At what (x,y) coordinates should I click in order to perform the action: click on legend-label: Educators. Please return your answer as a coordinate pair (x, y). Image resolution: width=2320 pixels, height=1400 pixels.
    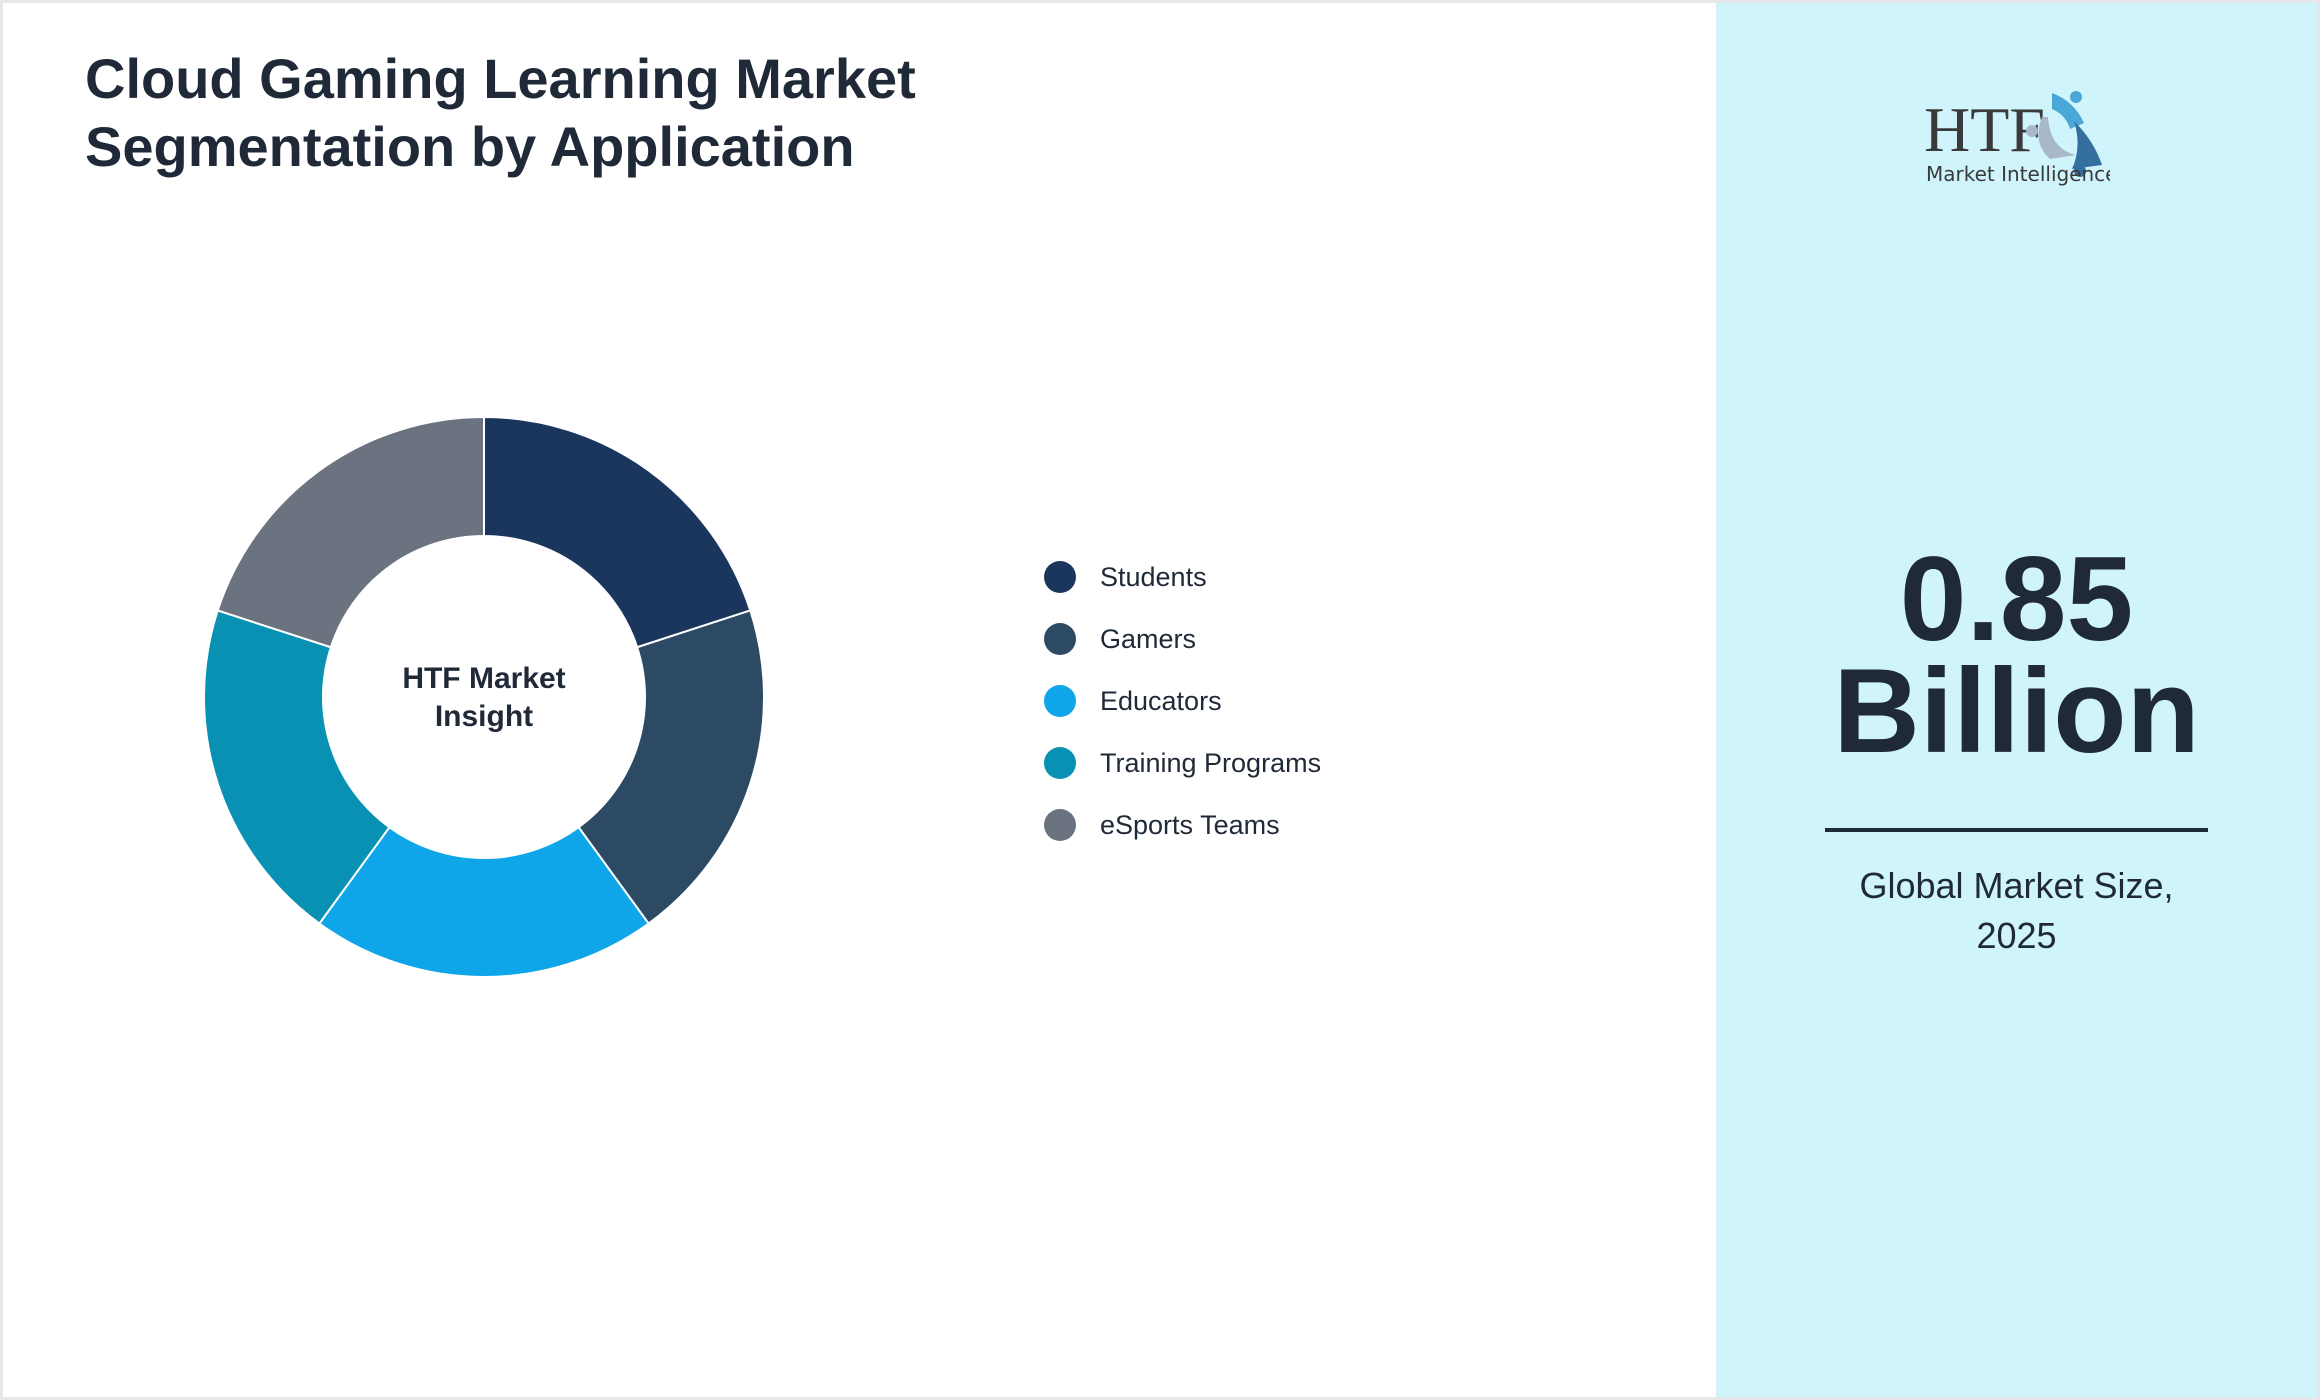
    Looking at the image, I should click on (1161, 700).